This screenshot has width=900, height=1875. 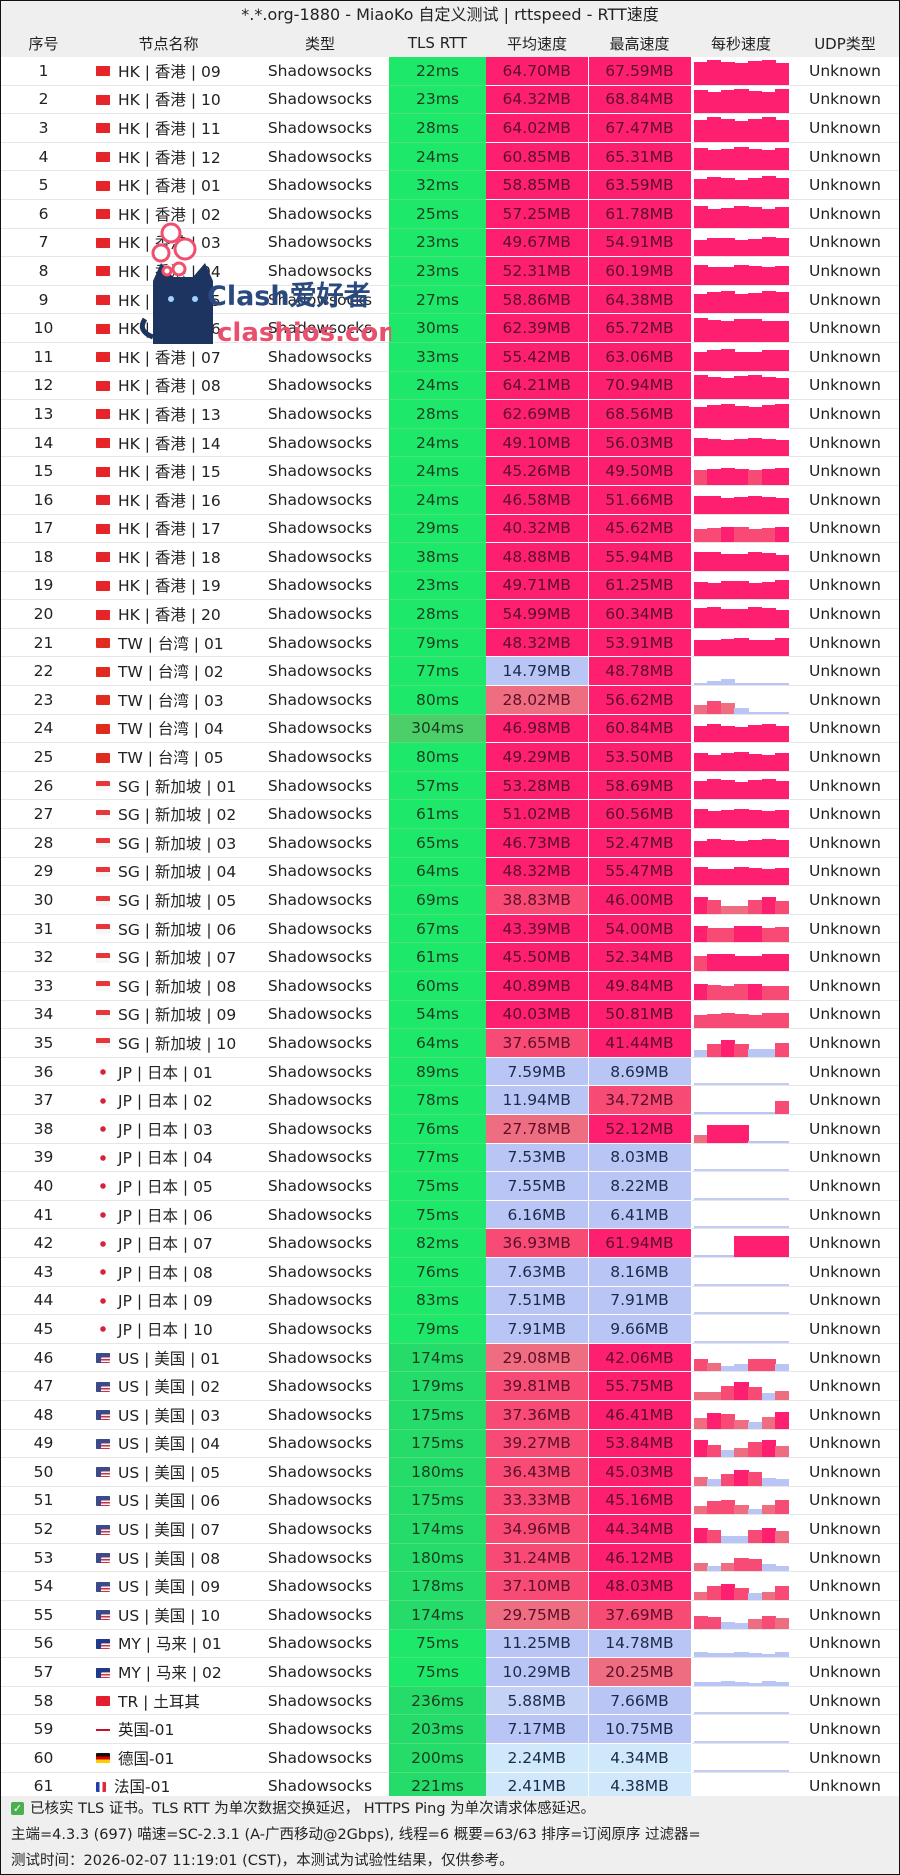 I want to click on tls-rtt: 38ms, so click(x=437, y=557).